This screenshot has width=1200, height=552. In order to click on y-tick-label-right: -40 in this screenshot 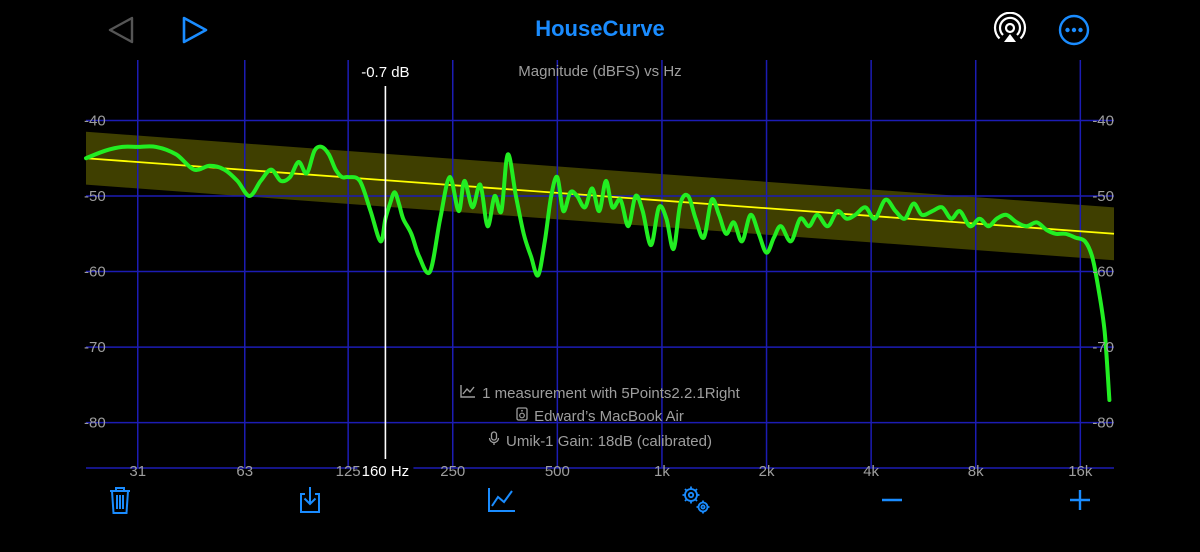, I will do `click(1103, 120)`.